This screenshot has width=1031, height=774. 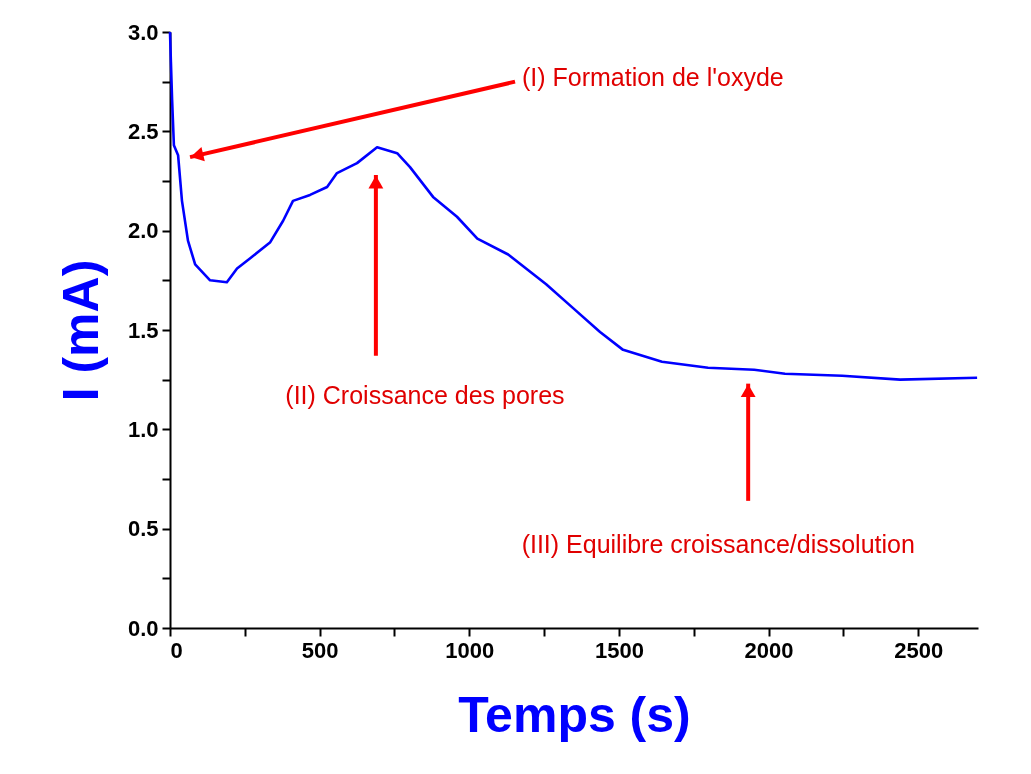 I want to click on y-tick-label: 0.0, so click(x=143, y=628).